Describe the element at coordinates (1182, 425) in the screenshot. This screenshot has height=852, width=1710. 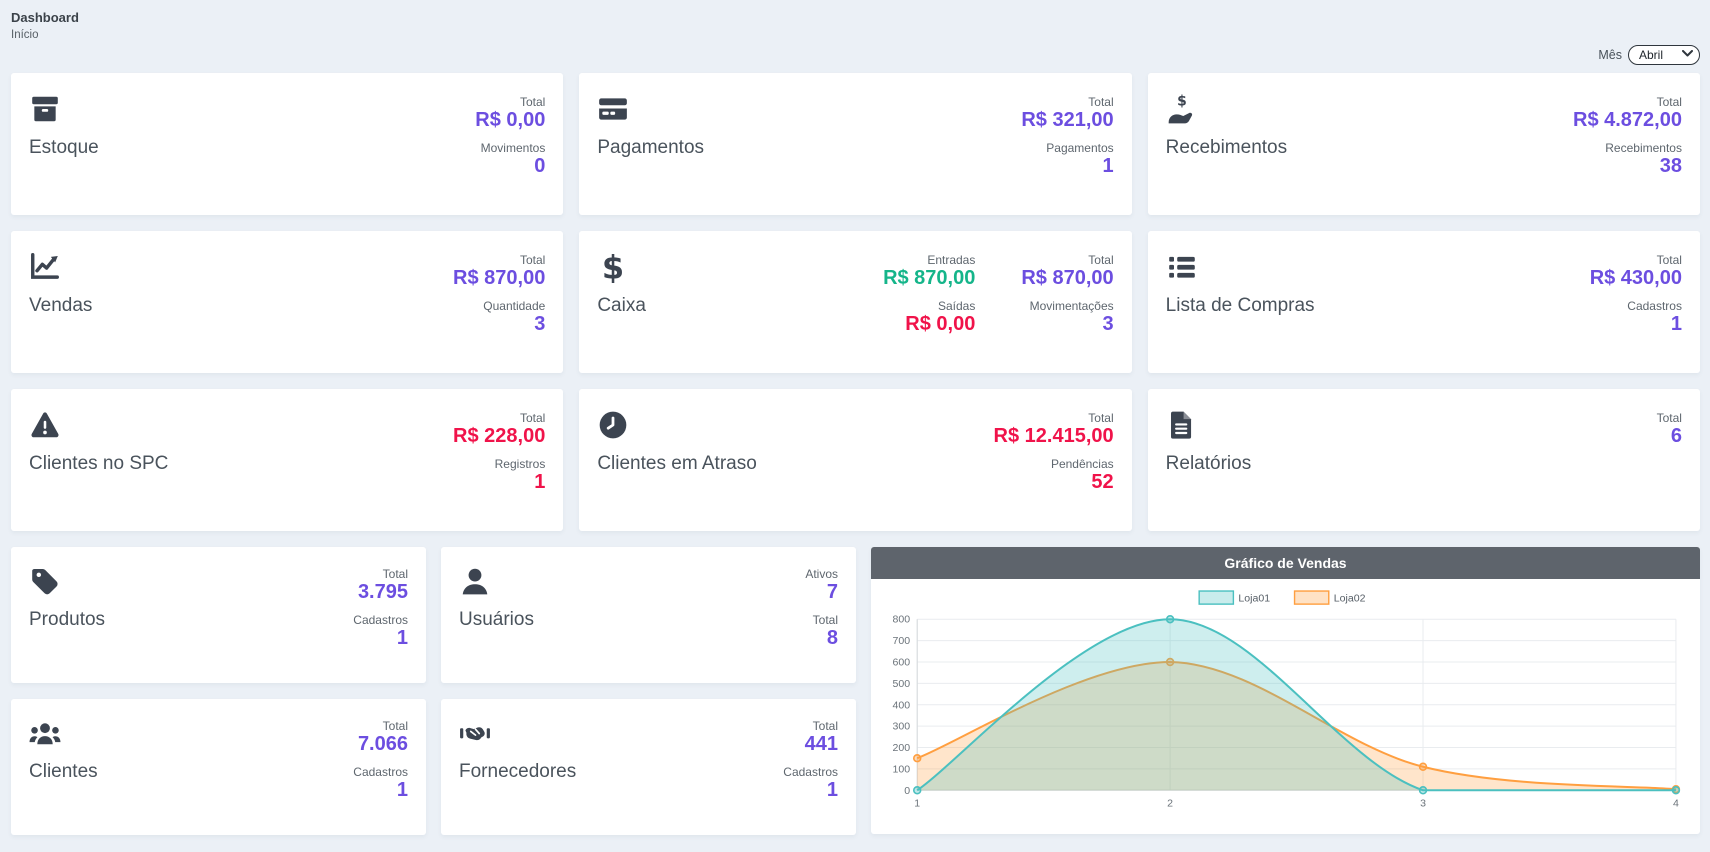
I see `file-icon` at that location.